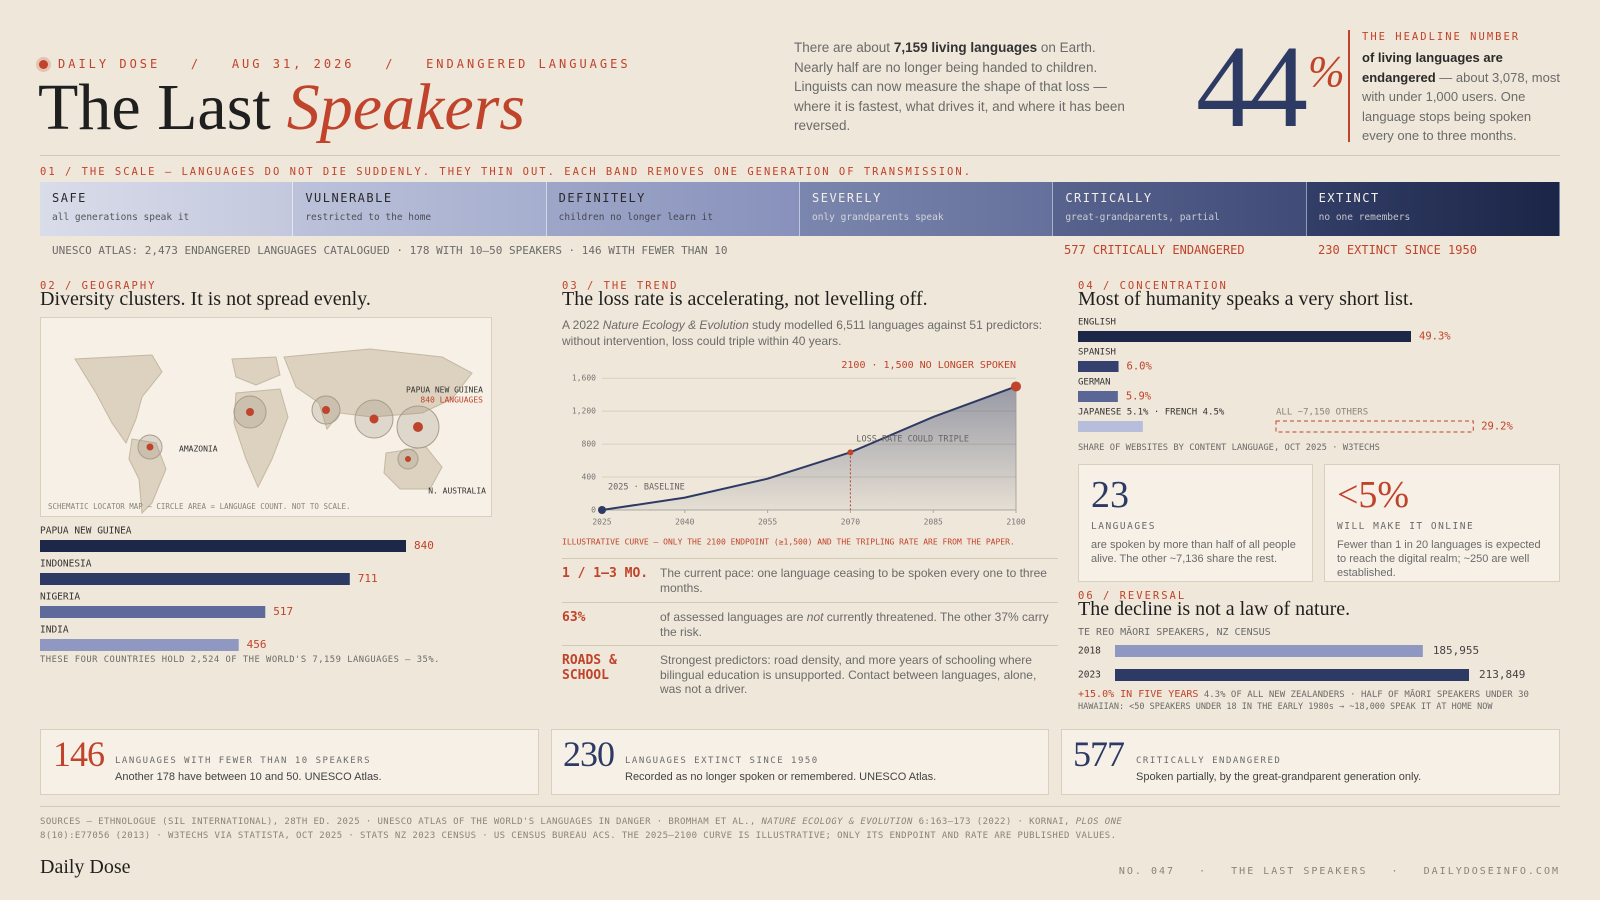 The width and height of the screenshot is (1600, 900). Describe the element at coordinates (933, 522) in the screenshot. I see `x-tick-label: 2085` at that location.